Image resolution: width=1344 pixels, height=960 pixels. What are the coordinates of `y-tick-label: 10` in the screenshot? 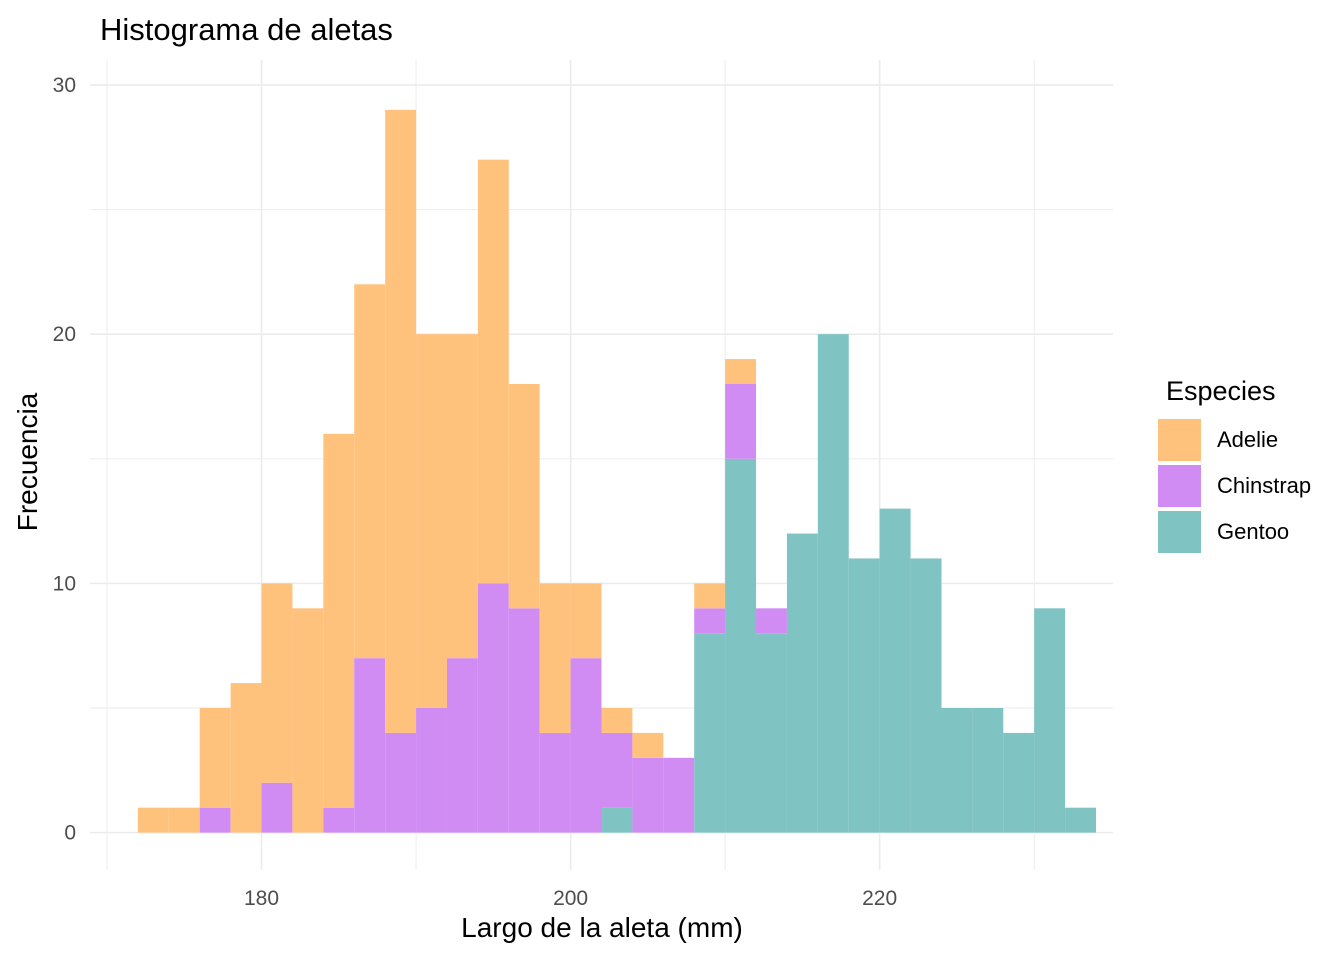 It's located at (64, 583).